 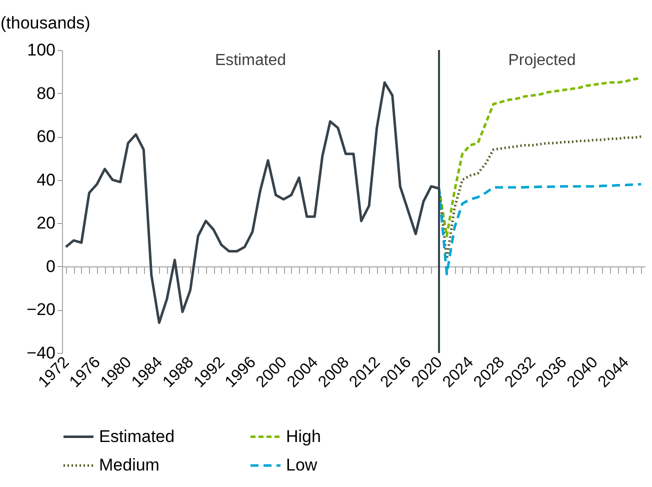 What do you see at coordinates (542, 60) in the screenshot?
I see `annotation: Projected` at bounding box center [542, 60].